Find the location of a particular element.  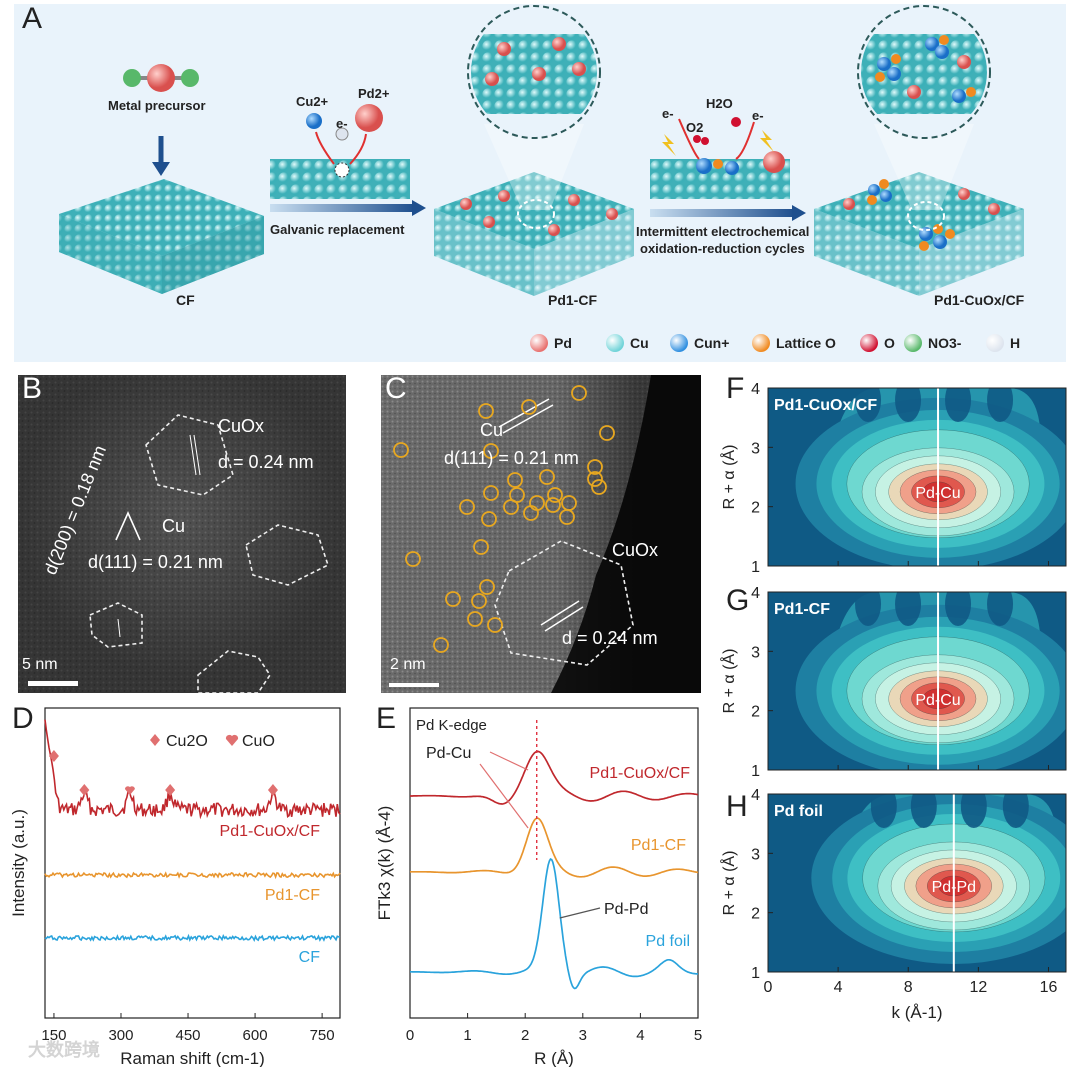

legend-item-0: Pd is located at coordinates (551, 343).